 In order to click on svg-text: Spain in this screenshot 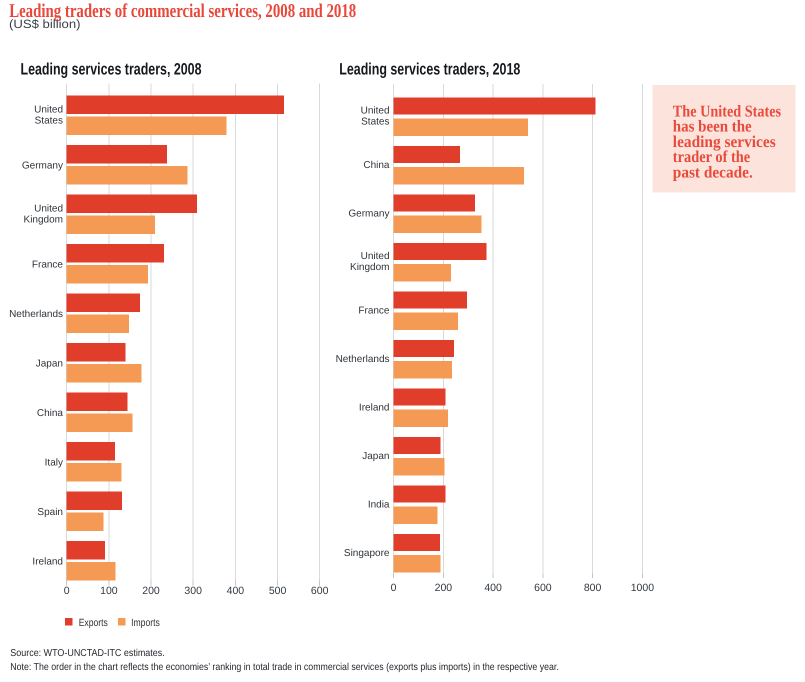, I will do `click(50, 512)`.